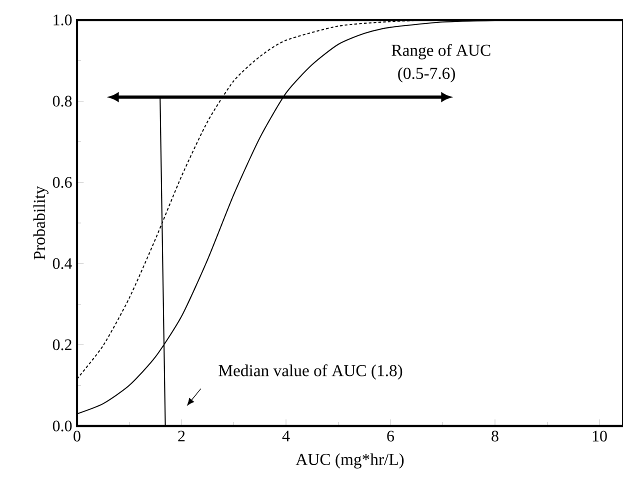 The image size is (623, 482). What do you see at coordinates (286, 436) in the screenshot?
I see `x-tick-label: 4` at bounding box center [286, 436].